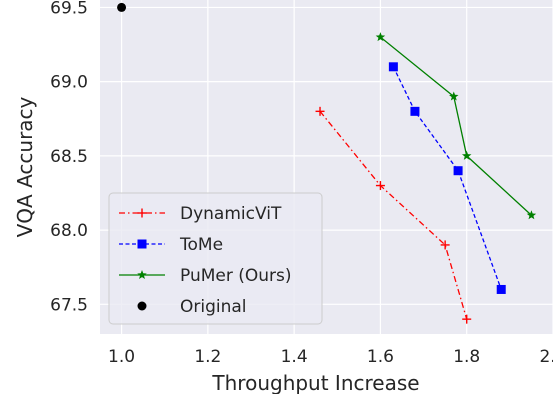 The height and width of the screenshot is (394, 553). Describe the element at coordinates (121, 357) in the screenshot. I see `x-tick-label: 1.0` at that location.